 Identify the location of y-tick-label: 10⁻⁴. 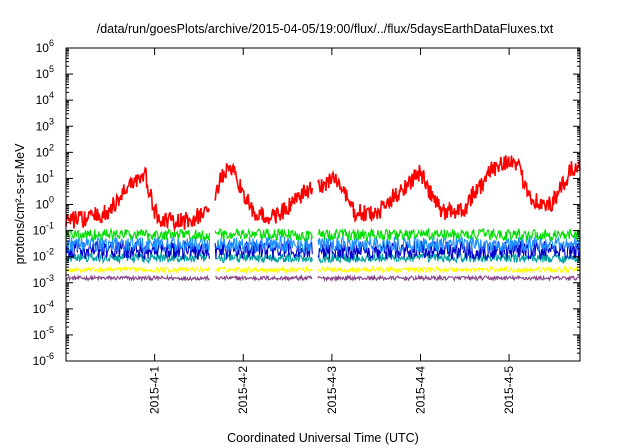
(43, 307).